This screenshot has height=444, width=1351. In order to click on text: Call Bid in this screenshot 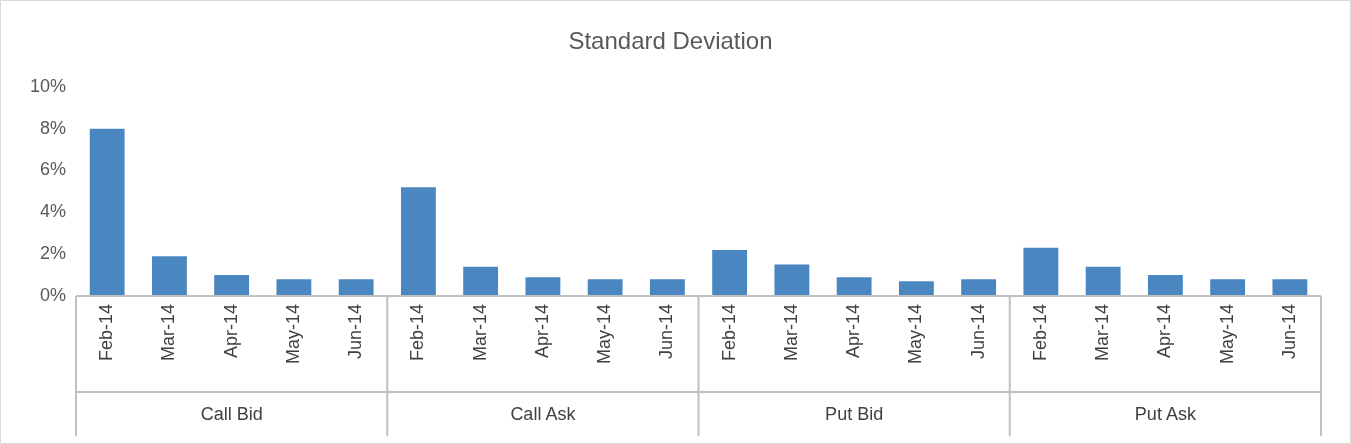, I will do `click(231, 413)`.